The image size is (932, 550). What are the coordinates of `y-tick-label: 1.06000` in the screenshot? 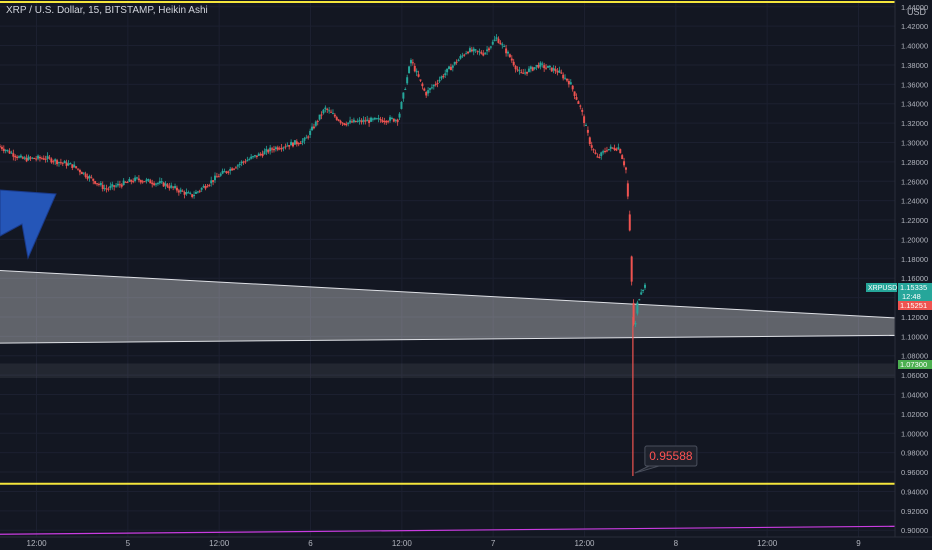 It's located at (914, 375).